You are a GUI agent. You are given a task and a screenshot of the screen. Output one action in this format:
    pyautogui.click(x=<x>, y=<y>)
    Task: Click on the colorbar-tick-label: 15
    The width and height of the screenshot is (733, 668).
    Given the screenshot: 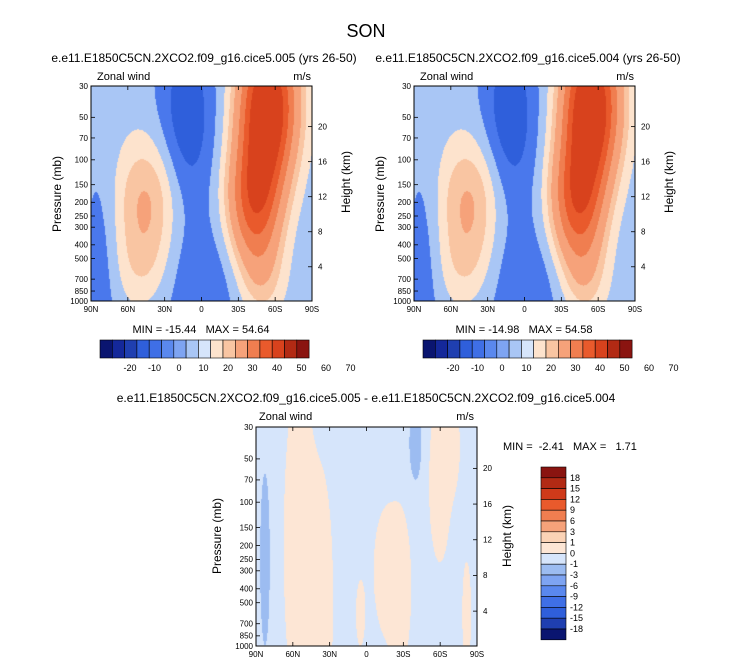 What is the action you would take?
    pyautogui.click(x=575, y=489)
    